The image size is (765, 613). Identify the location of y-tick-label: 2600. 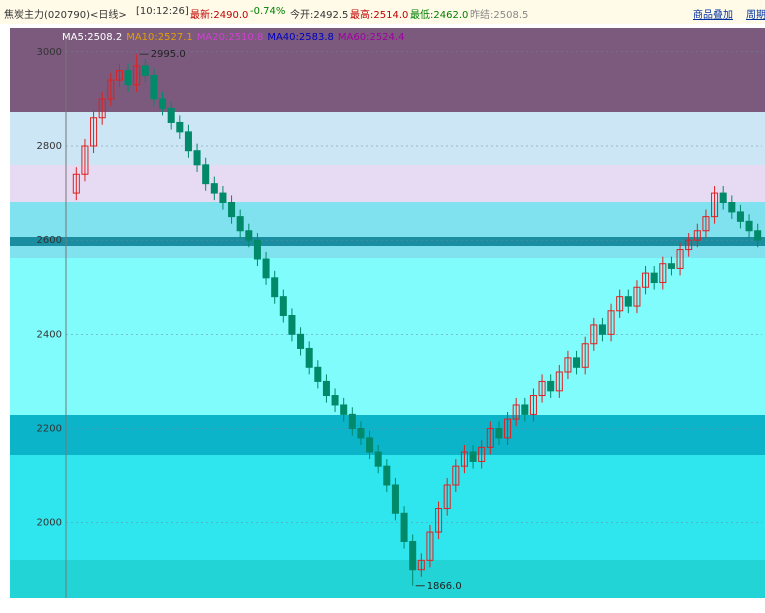
(49, 240).